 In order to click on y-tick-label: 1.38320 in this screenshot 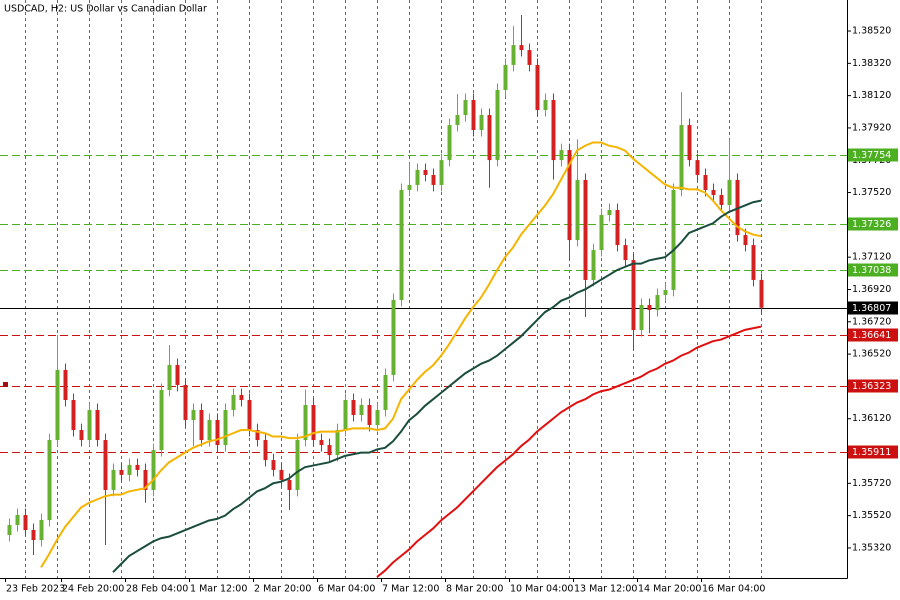, I will do `click(871, 63)`.